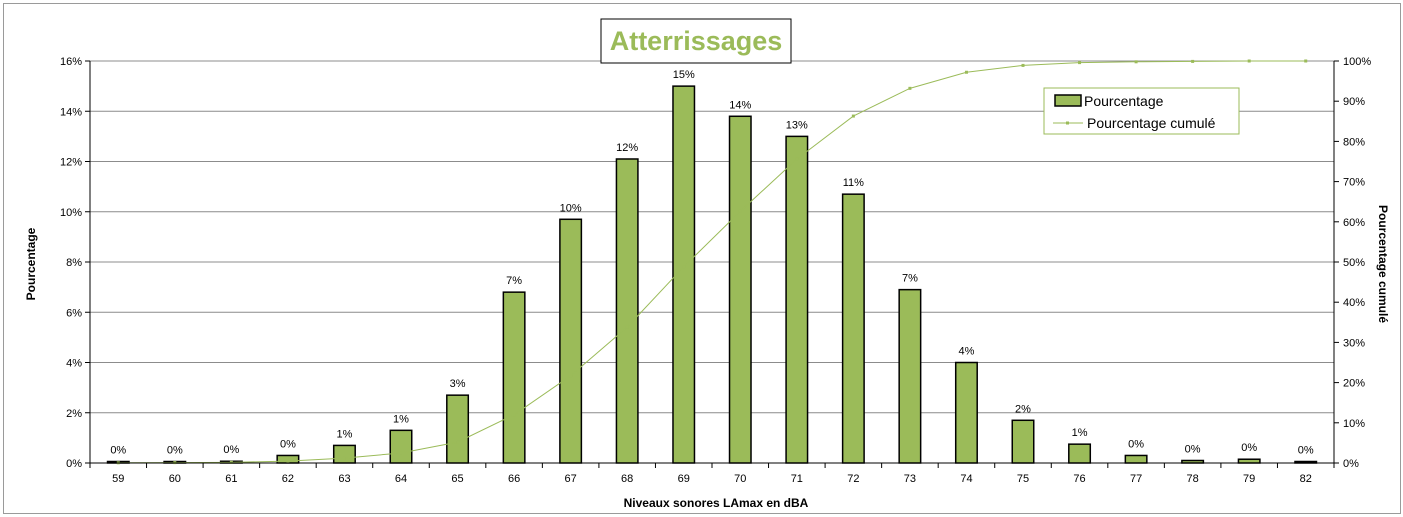  Describe the element at coordinates (1354, 263) in the screenshot. I see `y2-tick-label: 50%` at that location.